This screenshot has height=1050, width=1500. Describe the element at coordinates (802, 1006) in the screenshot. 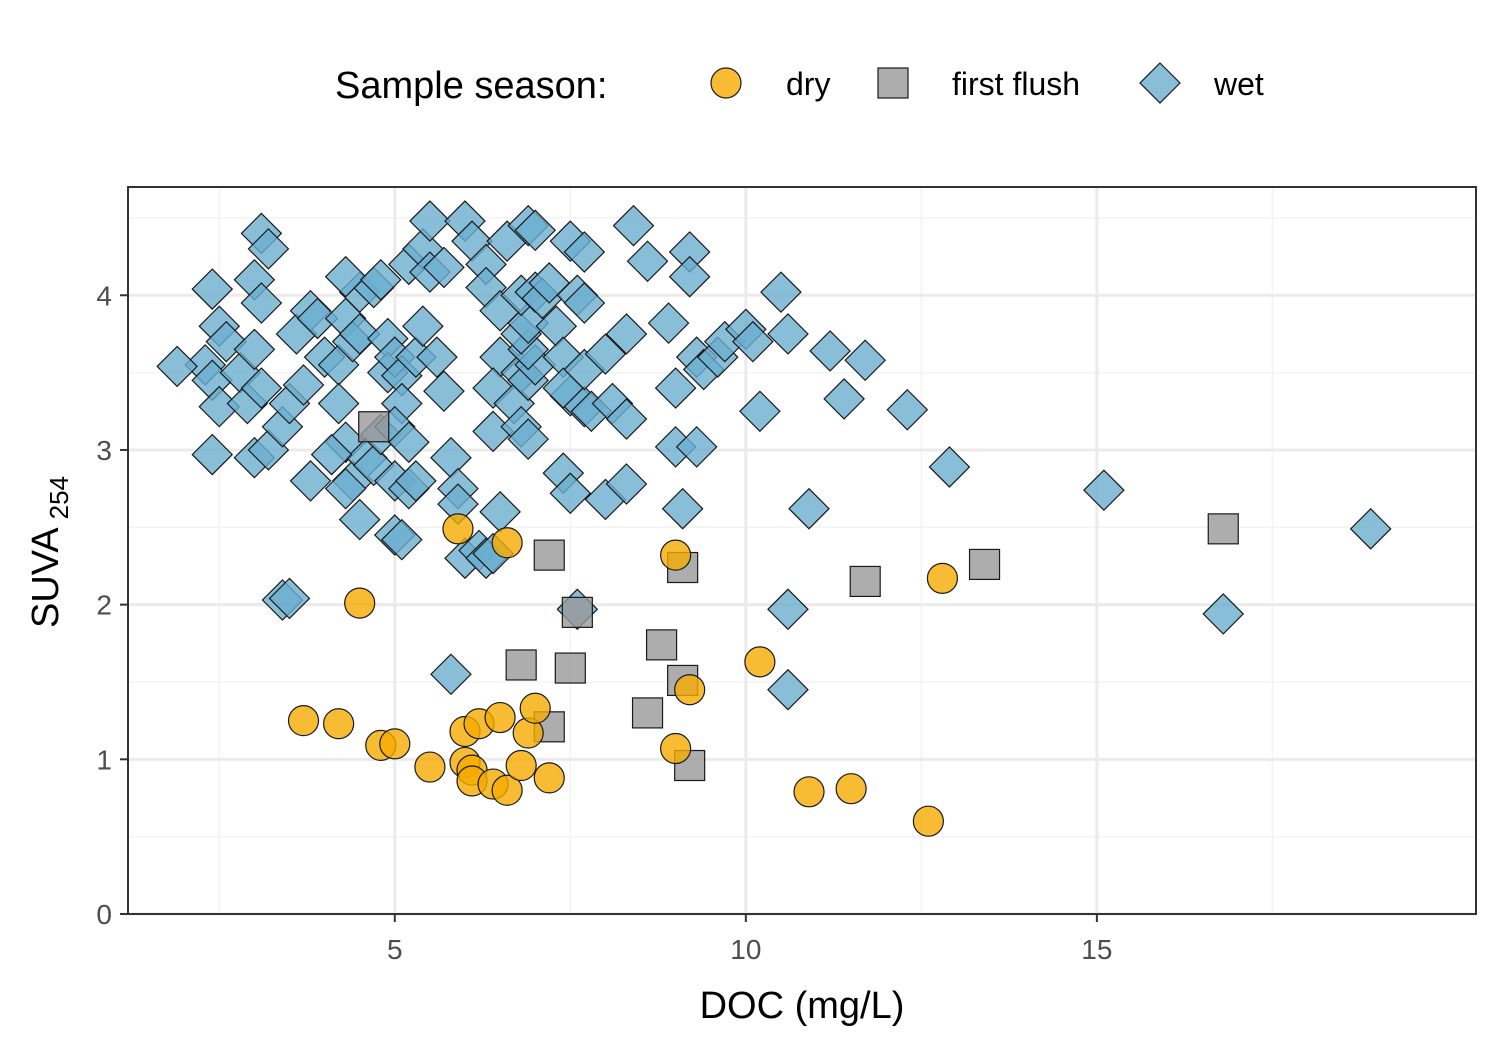

I see `x-axis-title: DOC (mg/L)` at that location.